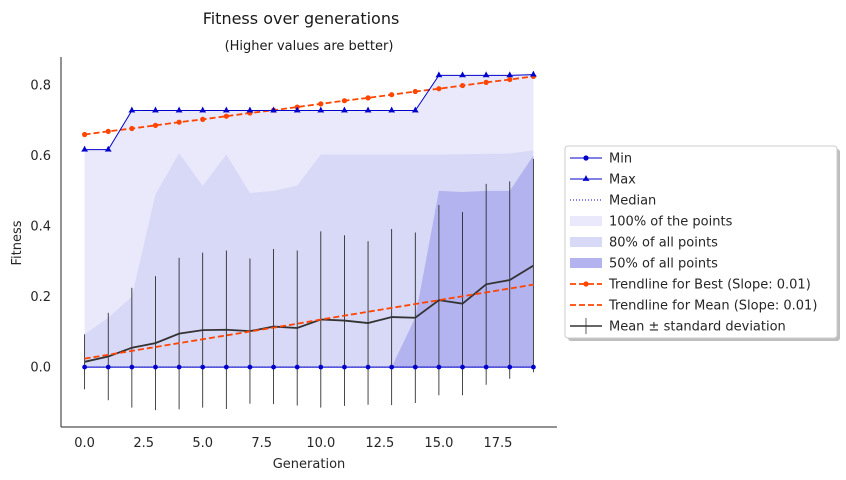  I want to click on legend-label: 100% of the points, so click(671, 222).